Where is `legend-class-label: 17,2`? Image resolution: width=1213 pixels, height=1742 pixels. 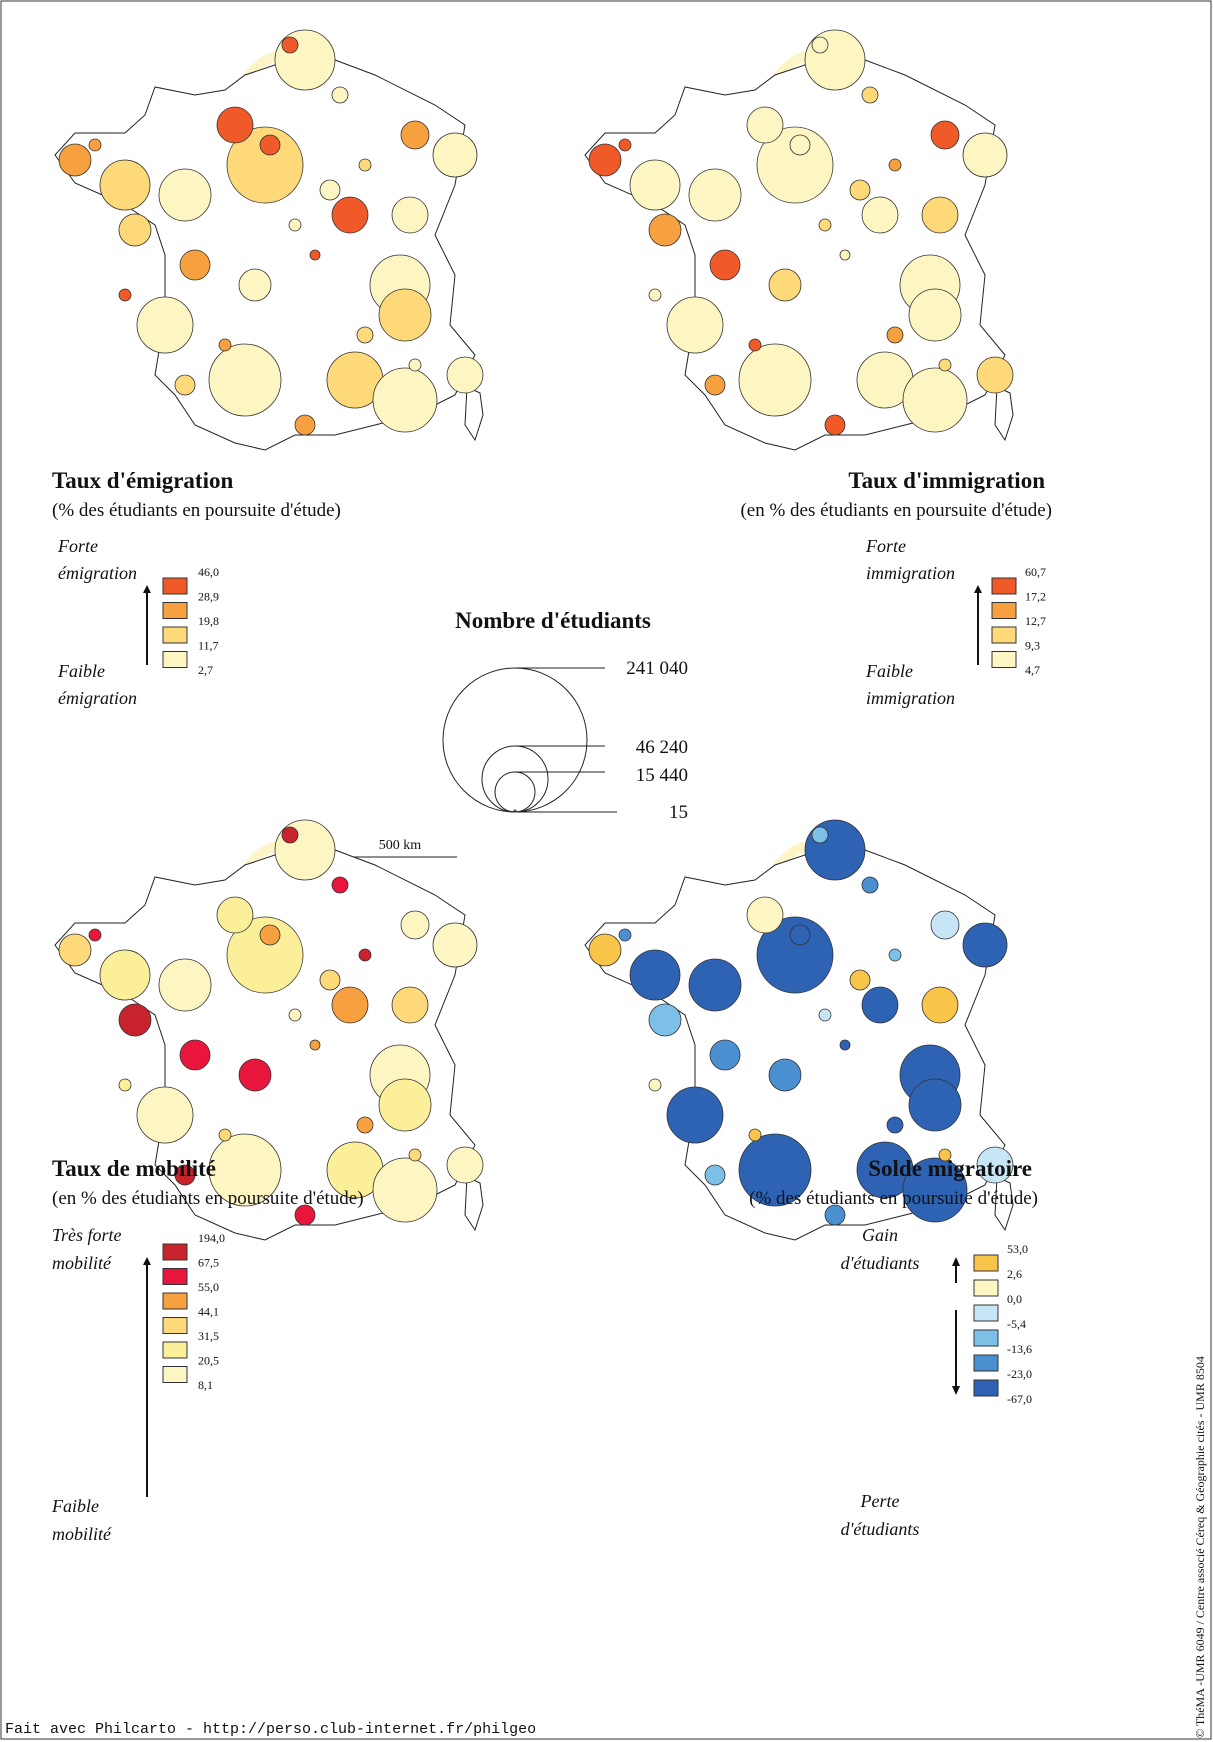 legend-class-label: 17,2 is located at coordinates (1035, 597).